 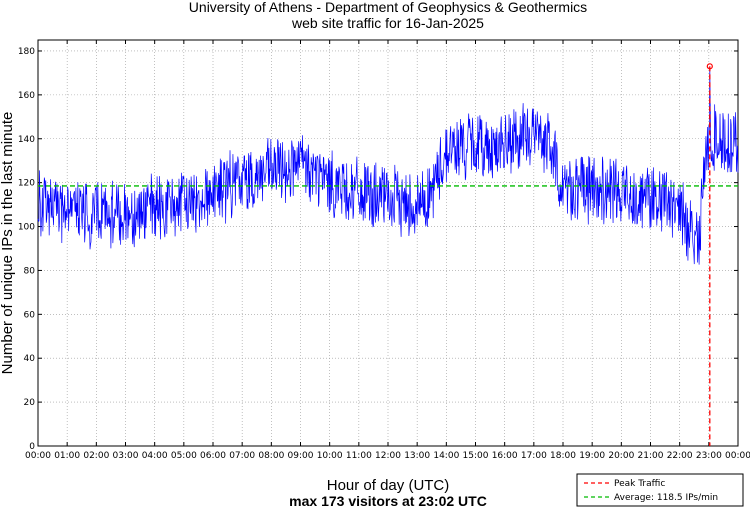 What do you see at coordinates (271, 456) in the screenshot?
I see `x-tick-label: 08:00` at bounding box center [271, 456].